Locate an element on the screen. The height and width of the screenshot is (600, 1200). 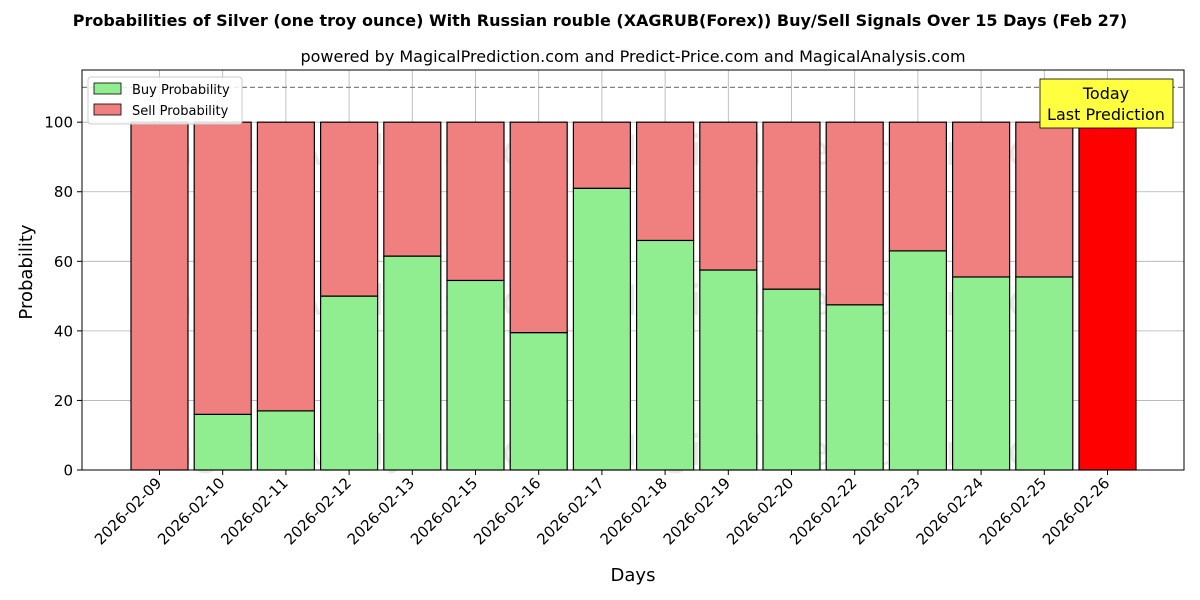
y-tick-label: 60 is located at coordinates (63, 262).